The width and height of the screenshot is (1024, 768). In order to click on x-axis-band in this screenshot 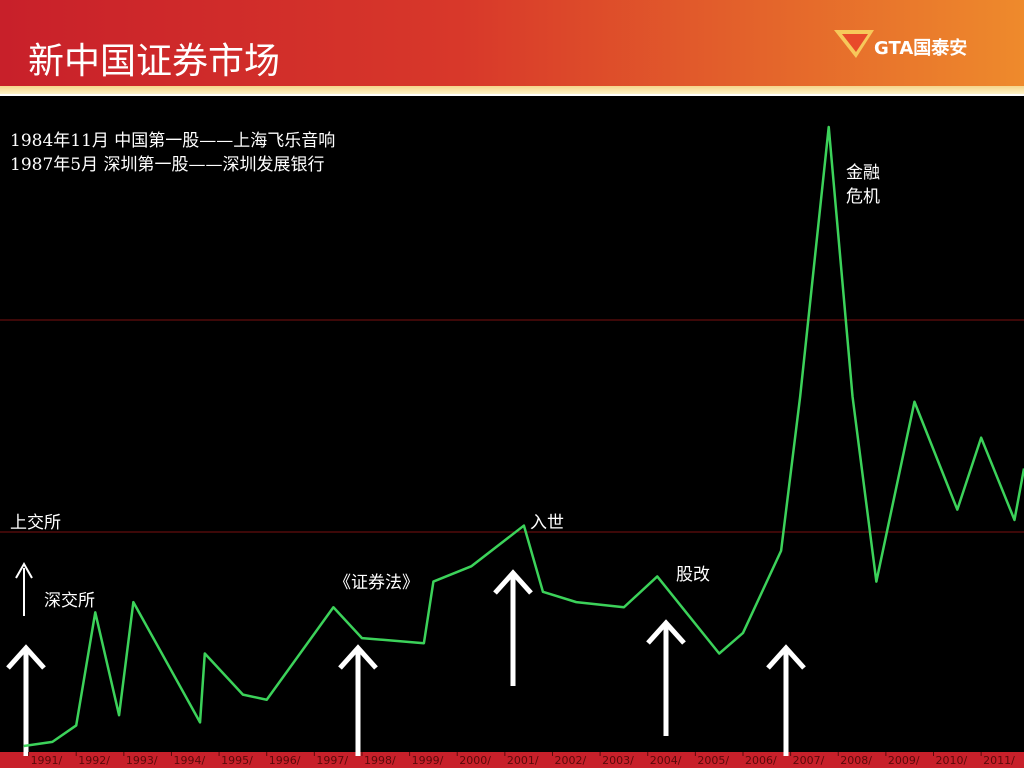, I will do `click(512, 760)`.